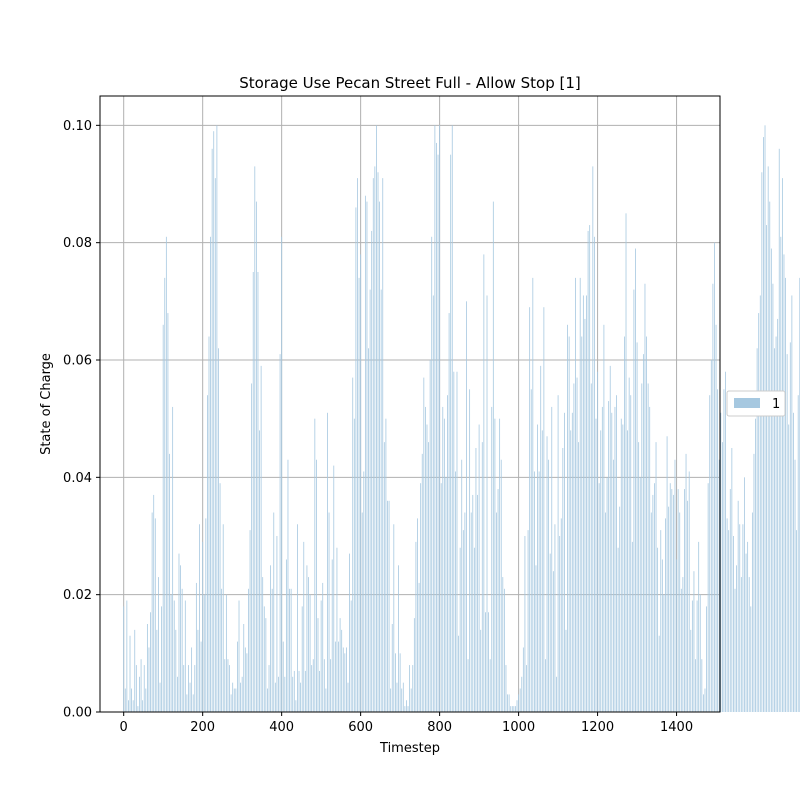 The image size is (800, 804). Describe the element at coordinates (597, 727) in the screenshot. I see `x-tick-label: 1200` at that location.